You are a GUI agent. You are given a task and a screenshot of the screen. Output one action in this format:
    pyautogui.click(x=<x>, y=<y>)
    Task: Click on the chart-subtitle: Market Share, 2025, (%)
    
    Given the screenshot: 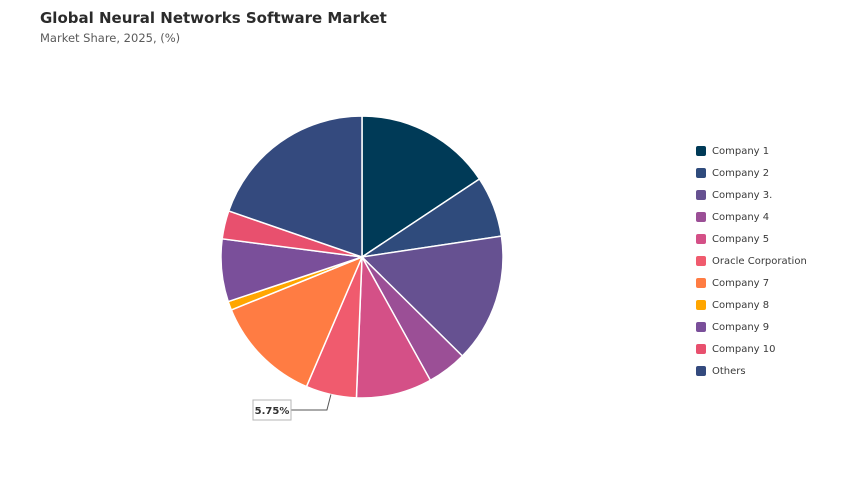 What is the action you would take?
    pyautogui.click(x=110, y=38)
    